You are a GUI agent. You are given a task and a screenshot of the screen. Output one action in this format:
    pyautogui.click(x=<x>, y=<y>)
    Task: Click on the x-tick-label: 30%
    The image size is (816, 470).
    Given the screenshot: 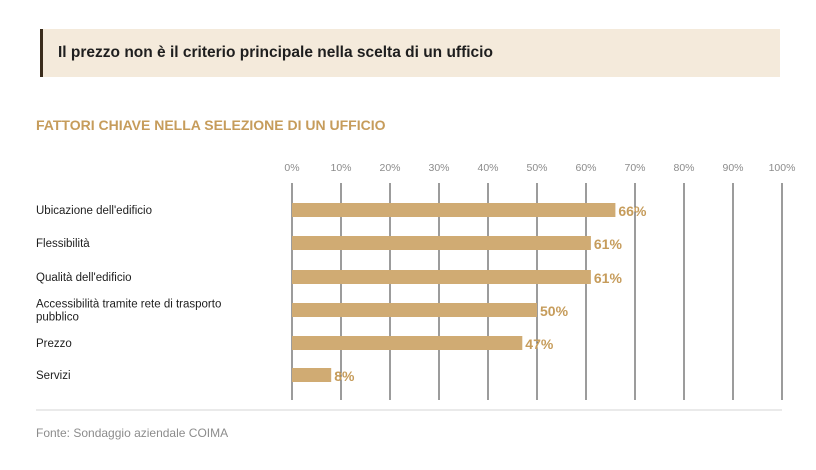 What is the action you would take?
    pyautogui.click(x=438, y=168)
    